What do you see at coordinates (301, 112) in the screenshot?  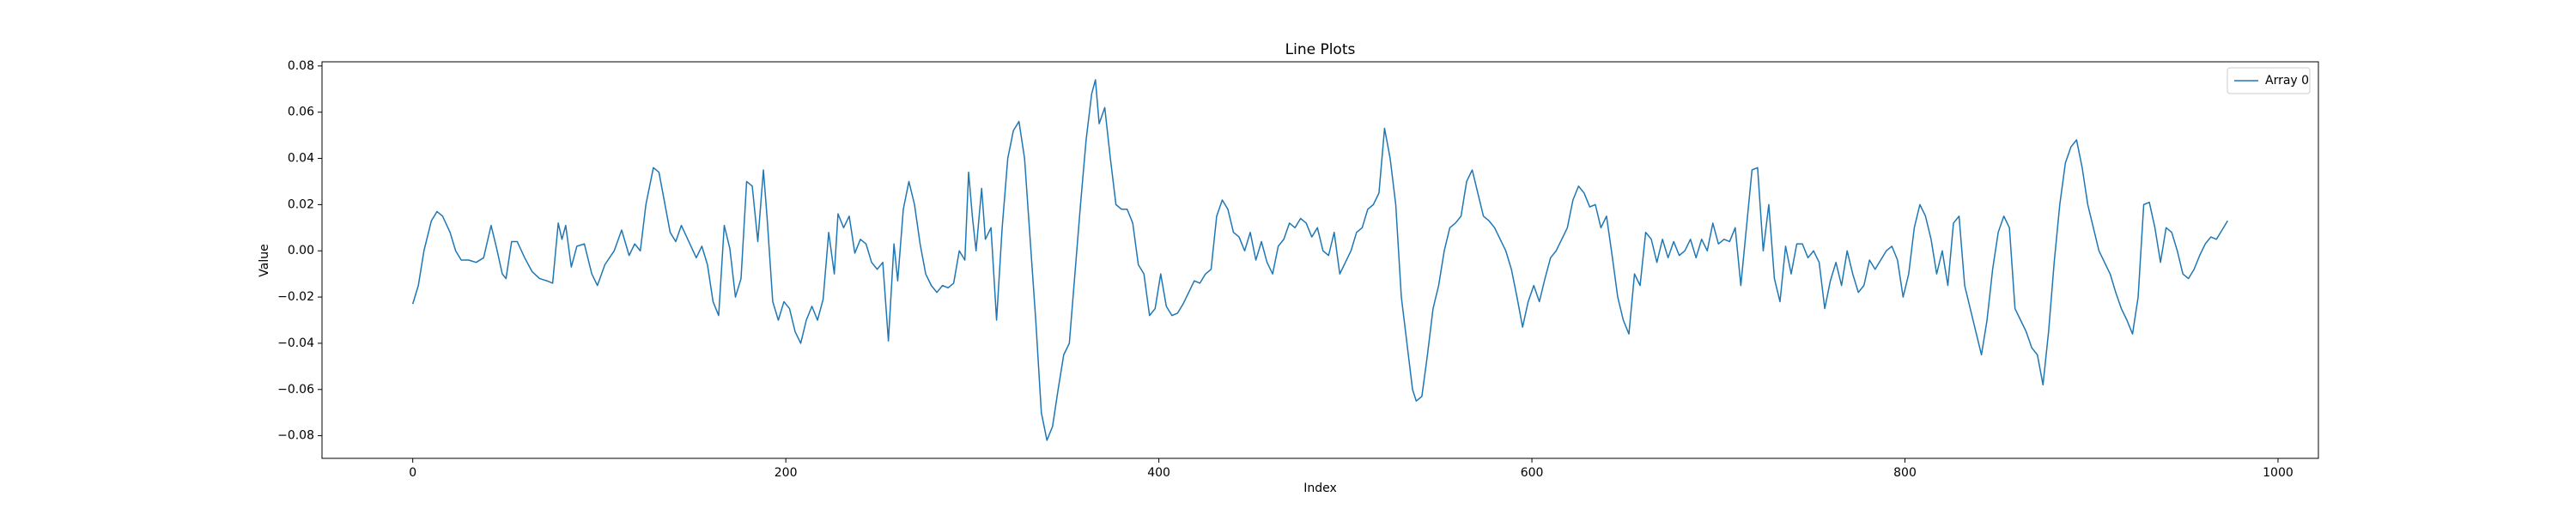 I see `y-tick-label: 0.06` at bounding box center [301, 112].